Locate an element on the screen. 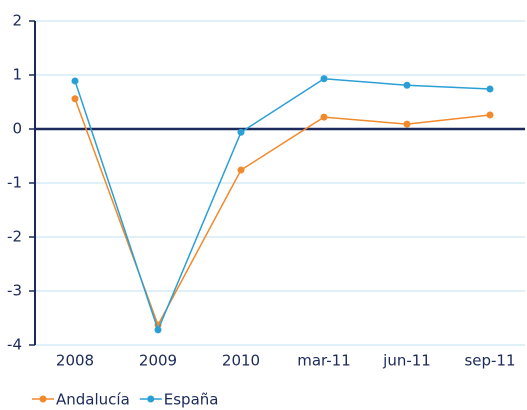  y-tick-label: -2 is located at coordinates (14, 237).